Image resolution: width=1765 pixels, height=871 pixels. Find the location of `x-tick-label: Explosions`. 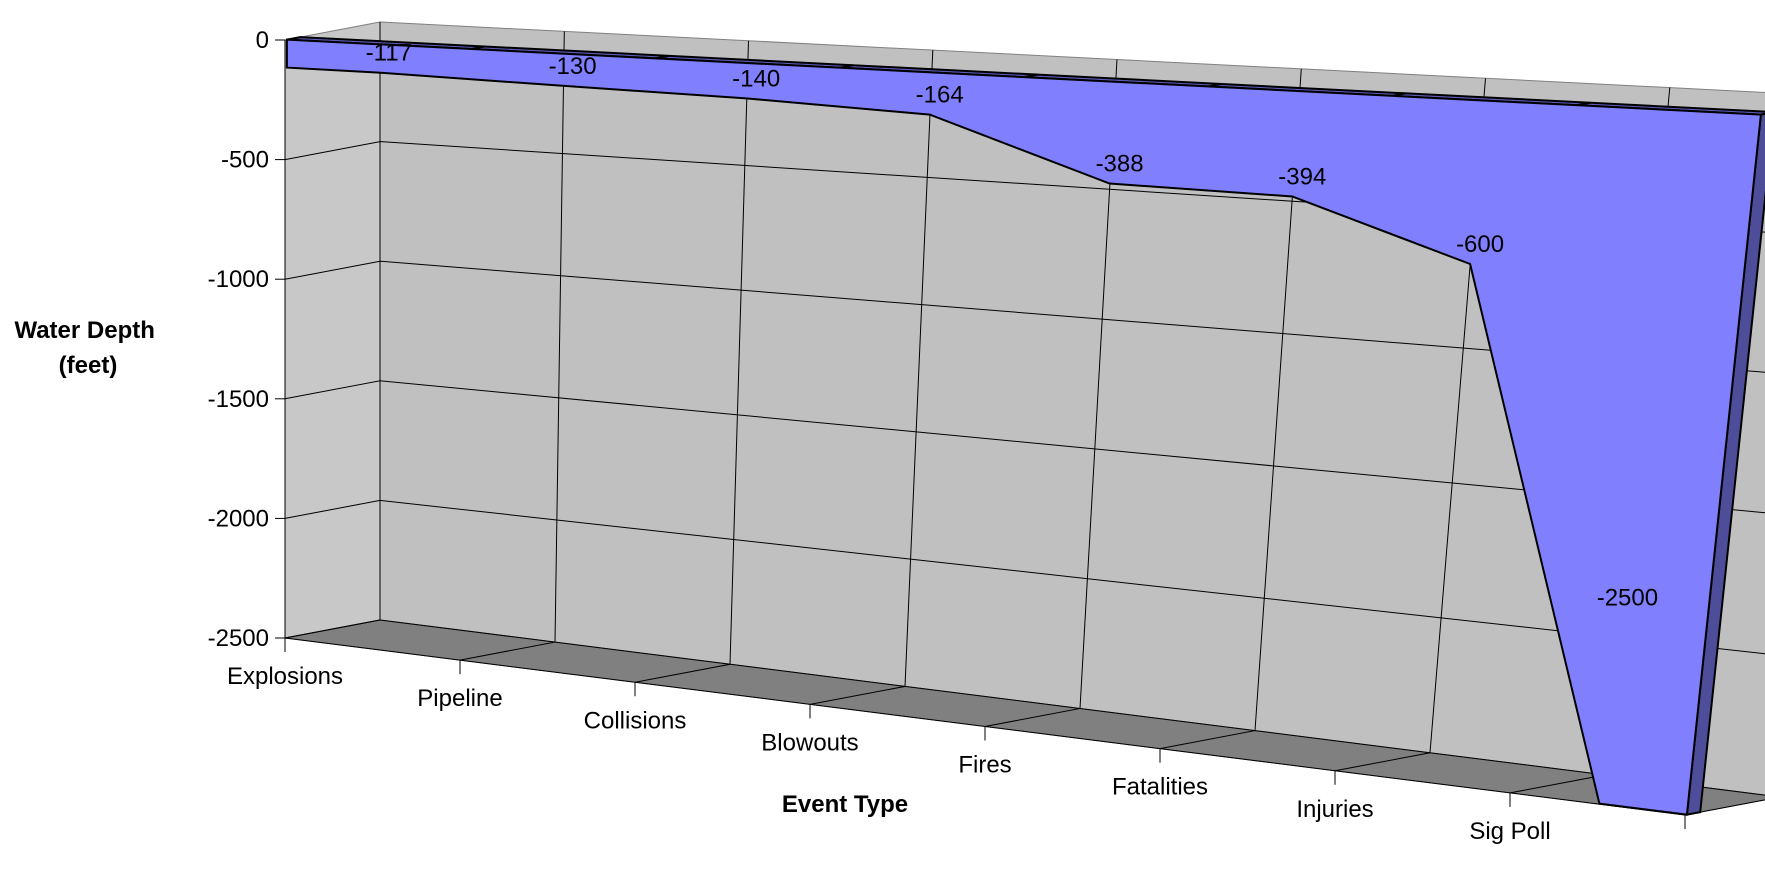

x-tick-label: Explosions is located at coordinates (285, 676).